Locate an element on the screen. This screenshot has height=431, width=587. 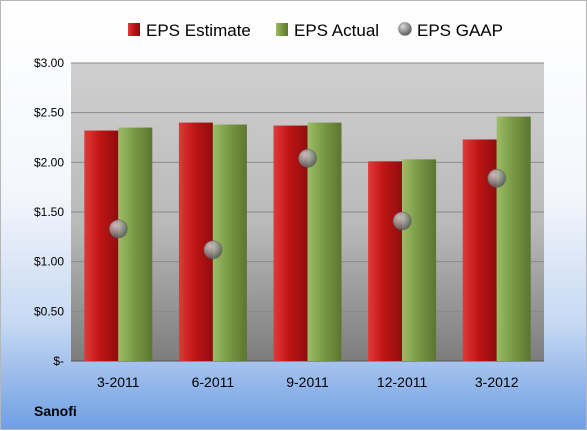
legend-swatch-estimate is located at coordinates (134, 29).